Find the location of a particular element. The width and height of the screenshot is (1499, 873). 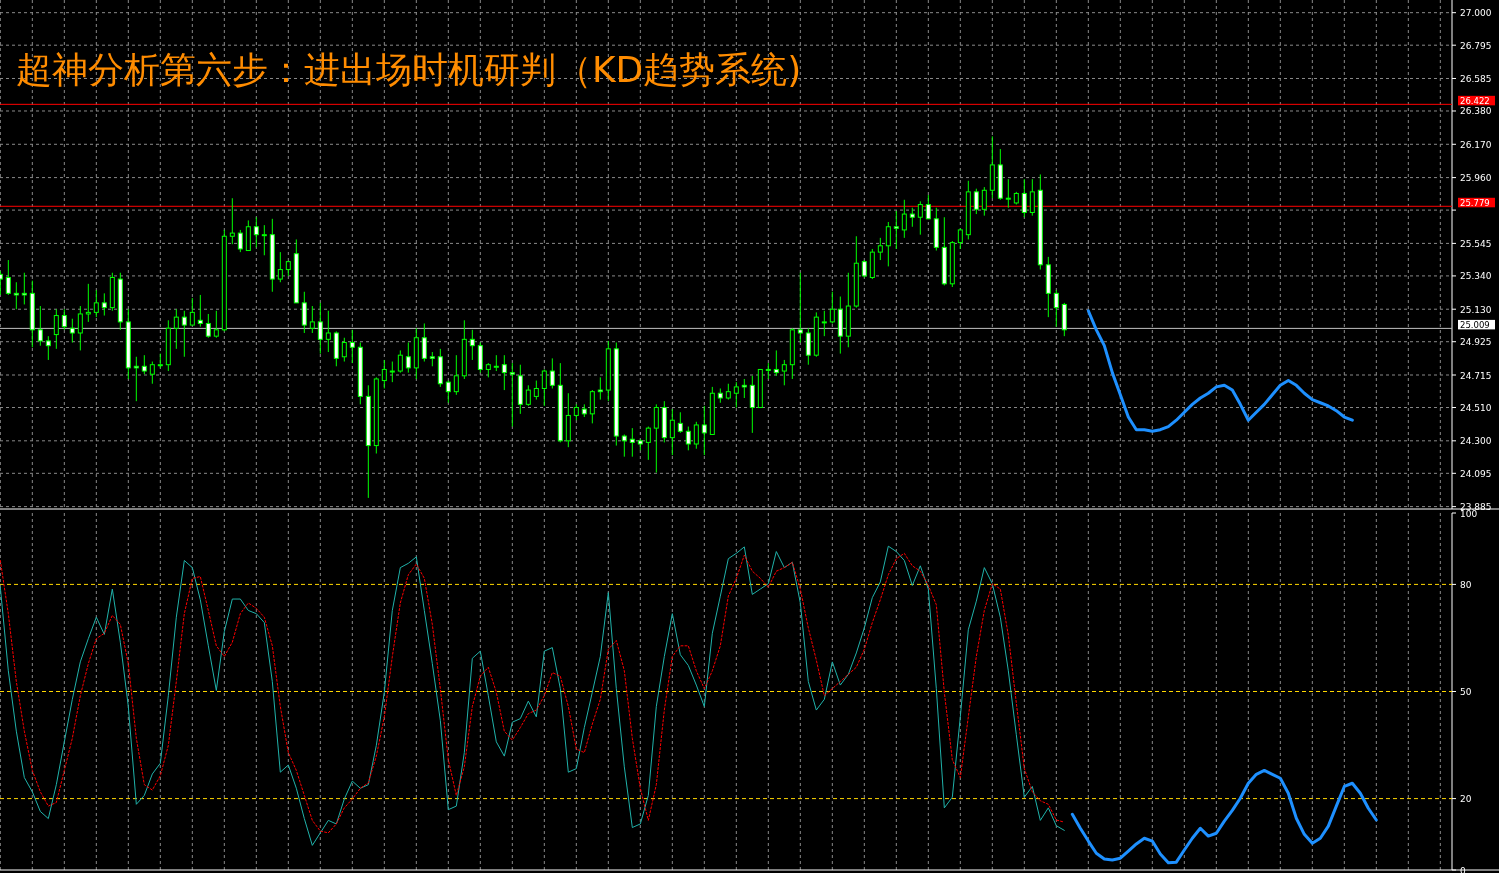

y-tick-label: 0 is located at coordinates (1463, 869).